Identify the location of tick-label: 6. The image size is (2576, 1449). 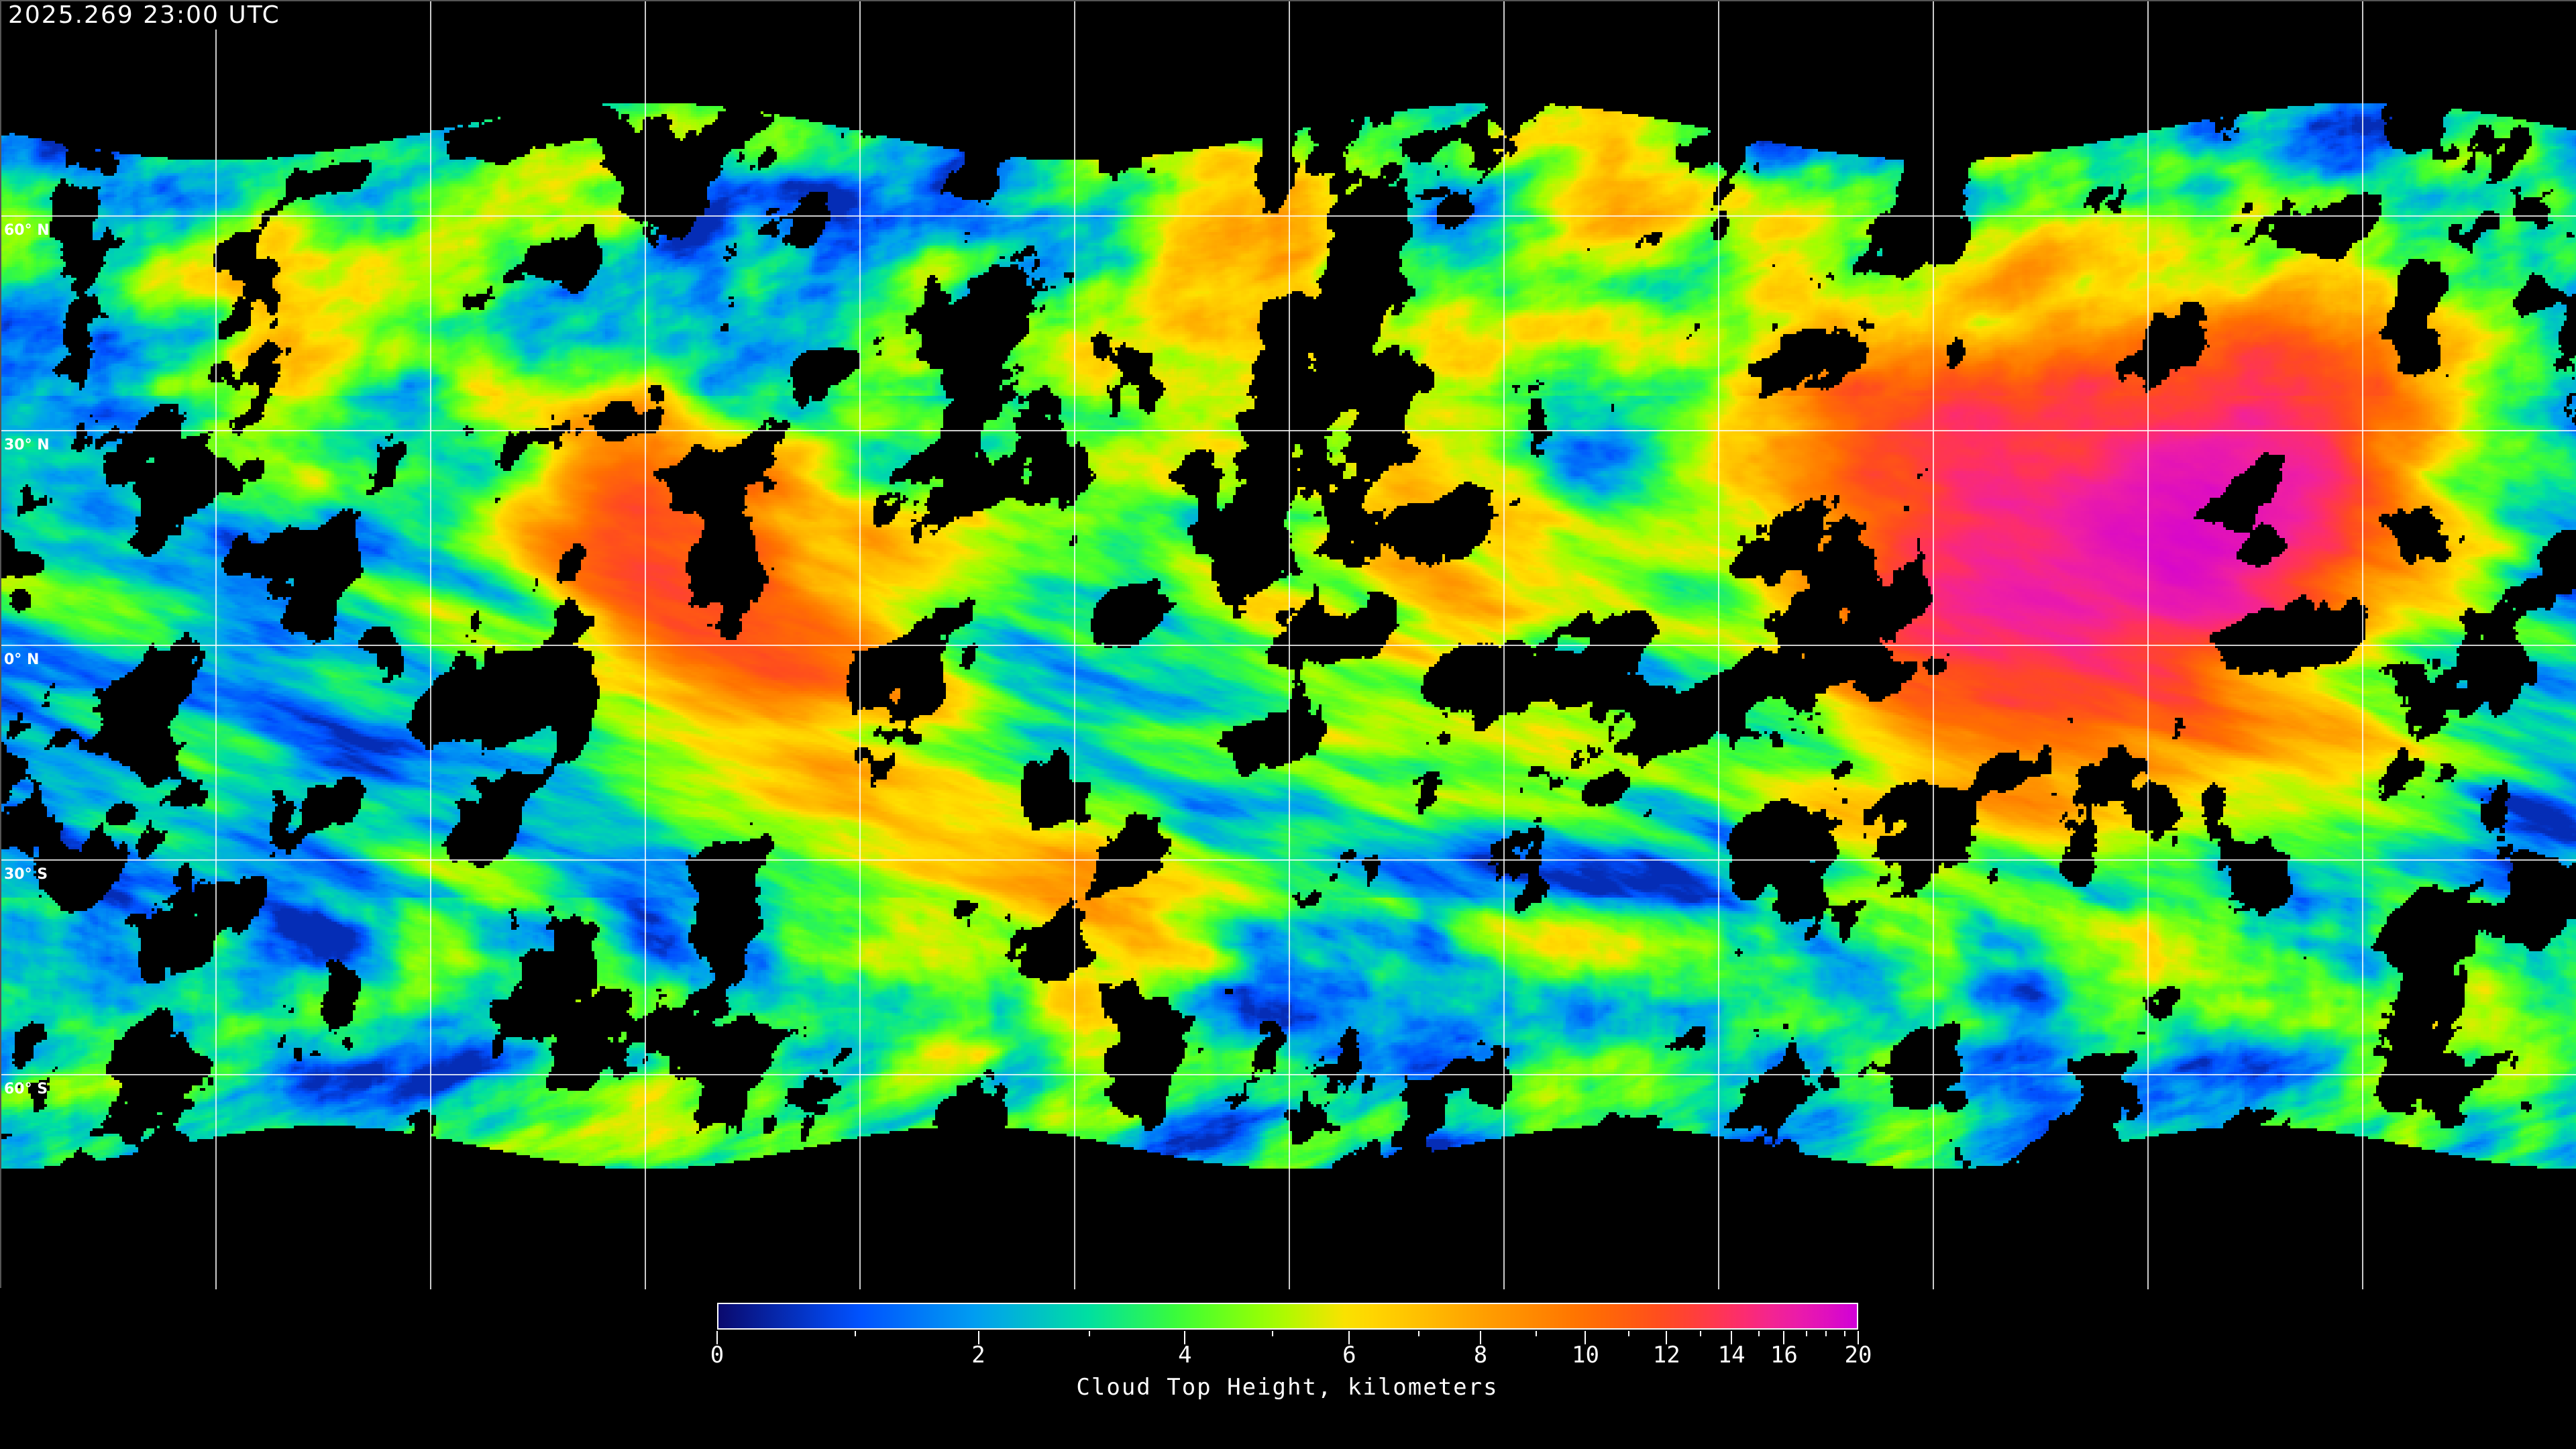
(1349, 1355).